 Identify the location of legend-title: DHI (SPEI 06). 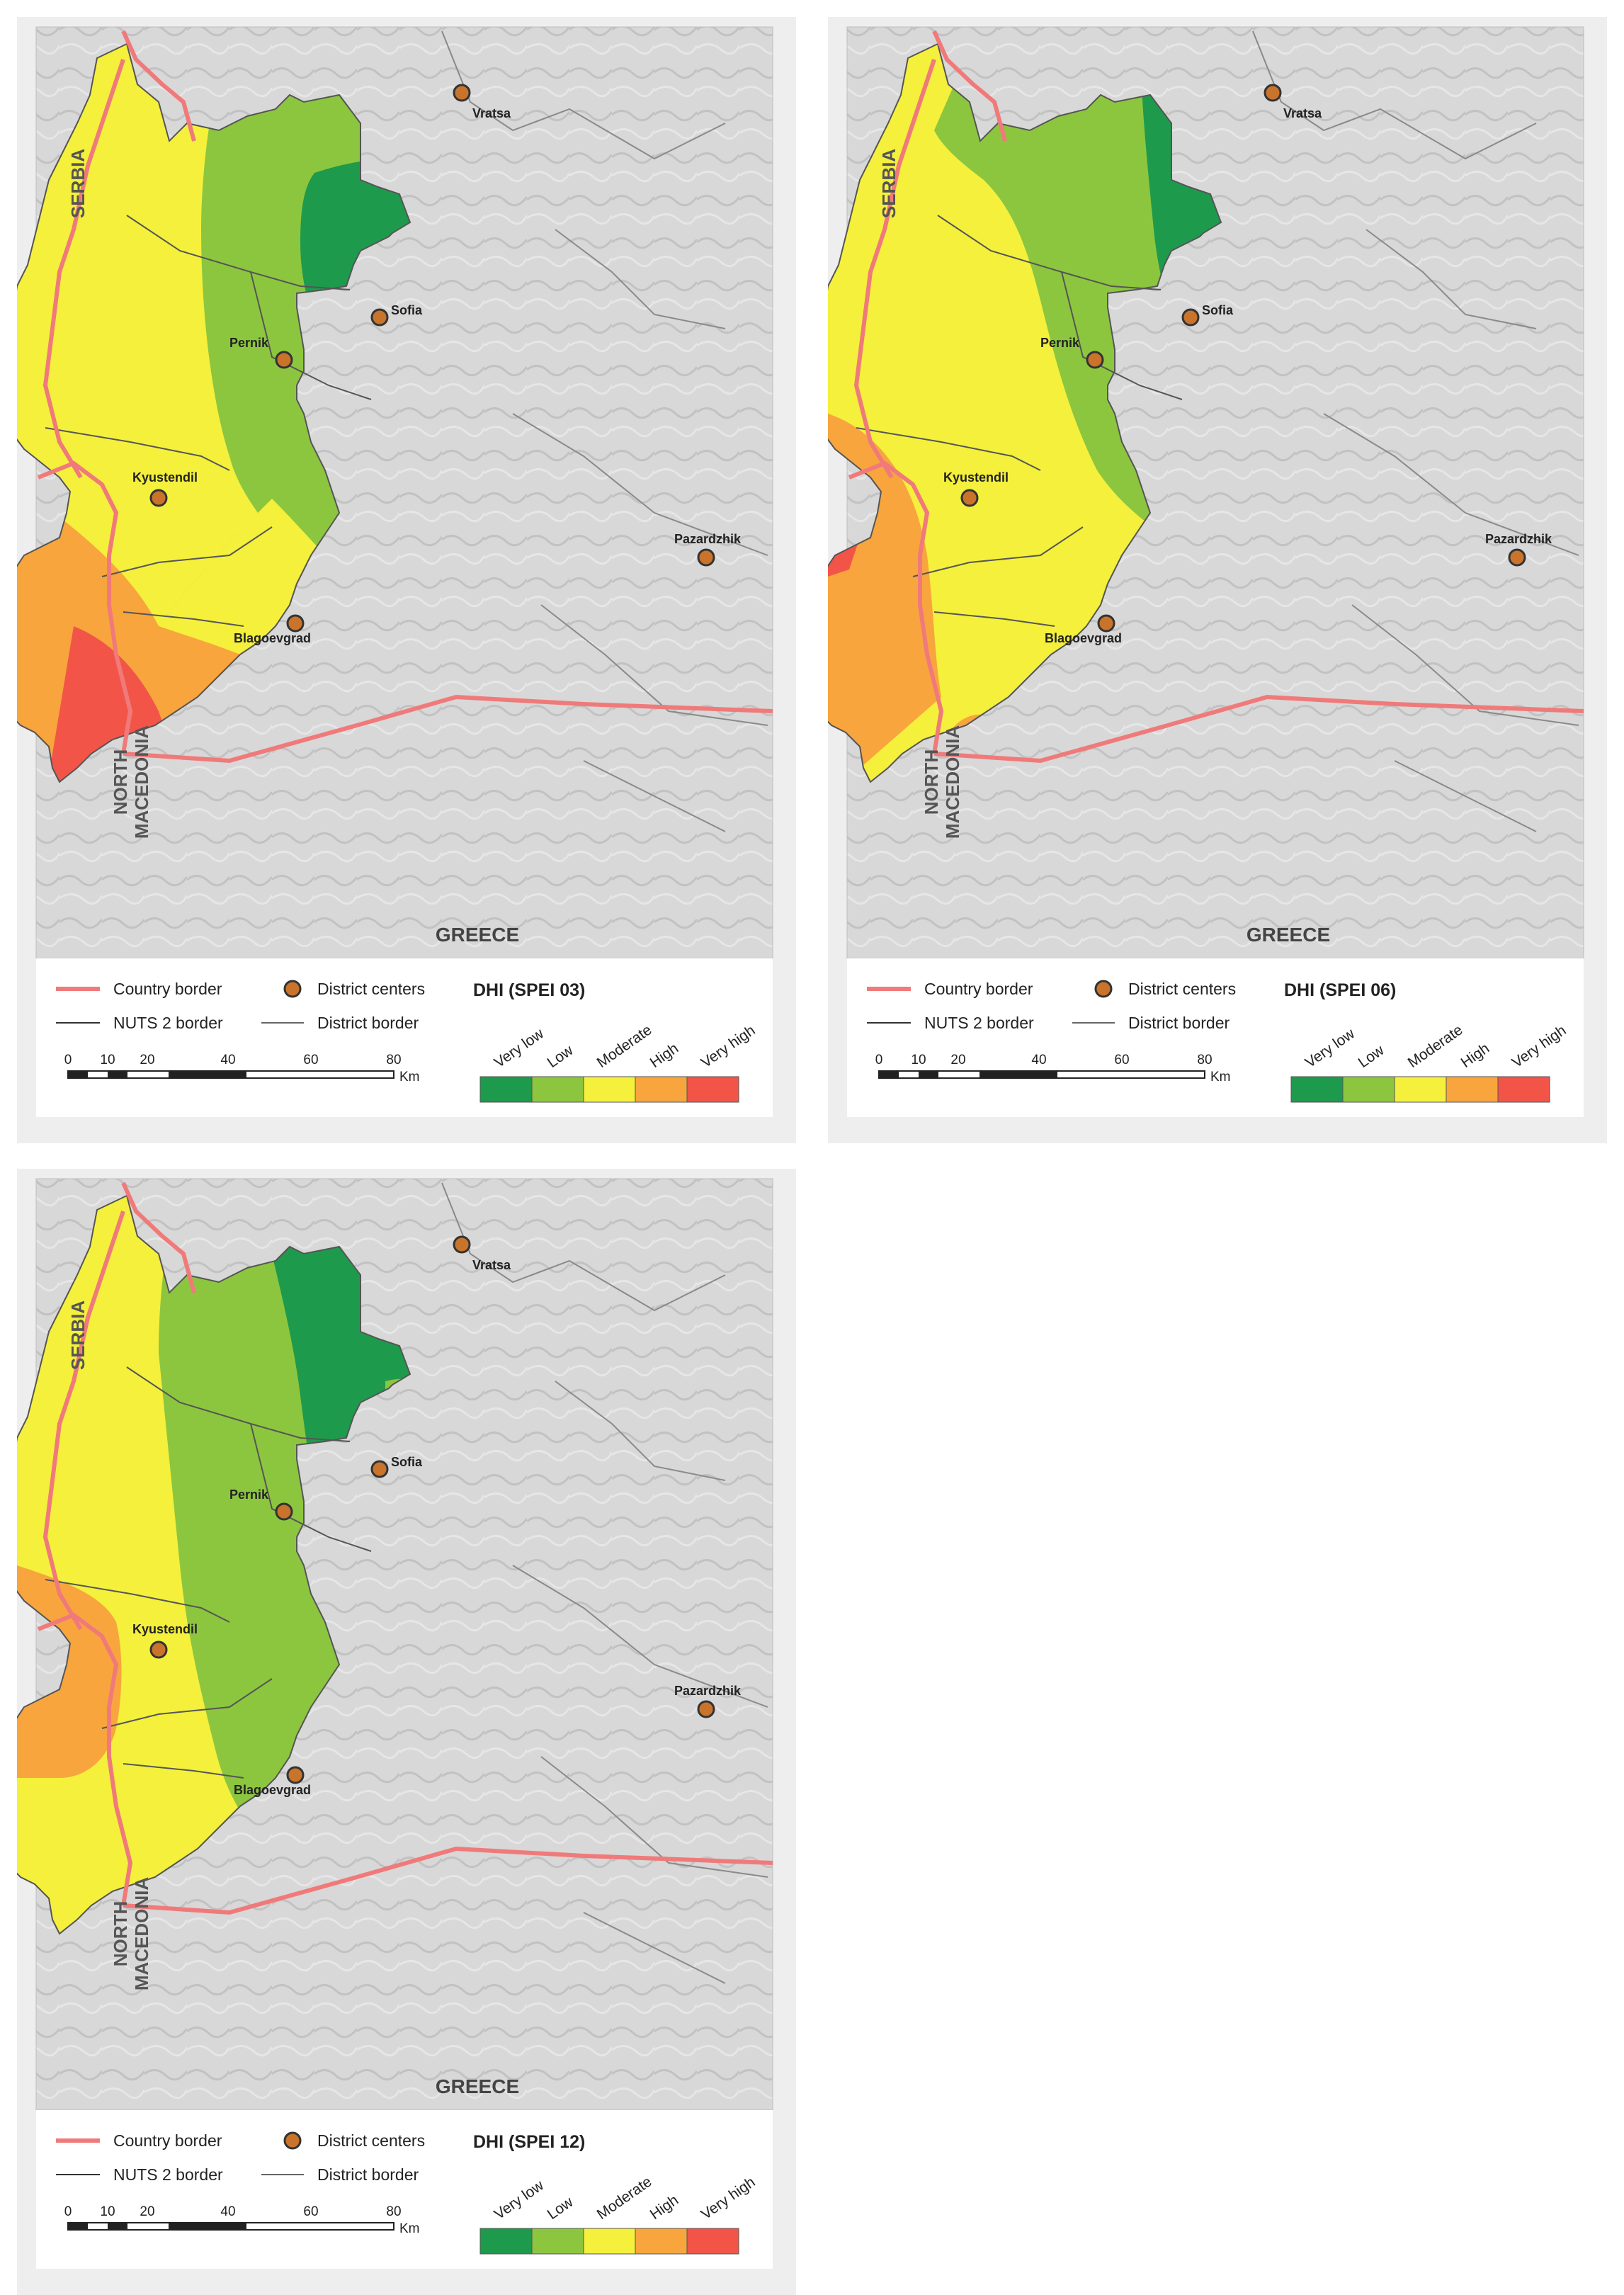
(1340, 990).